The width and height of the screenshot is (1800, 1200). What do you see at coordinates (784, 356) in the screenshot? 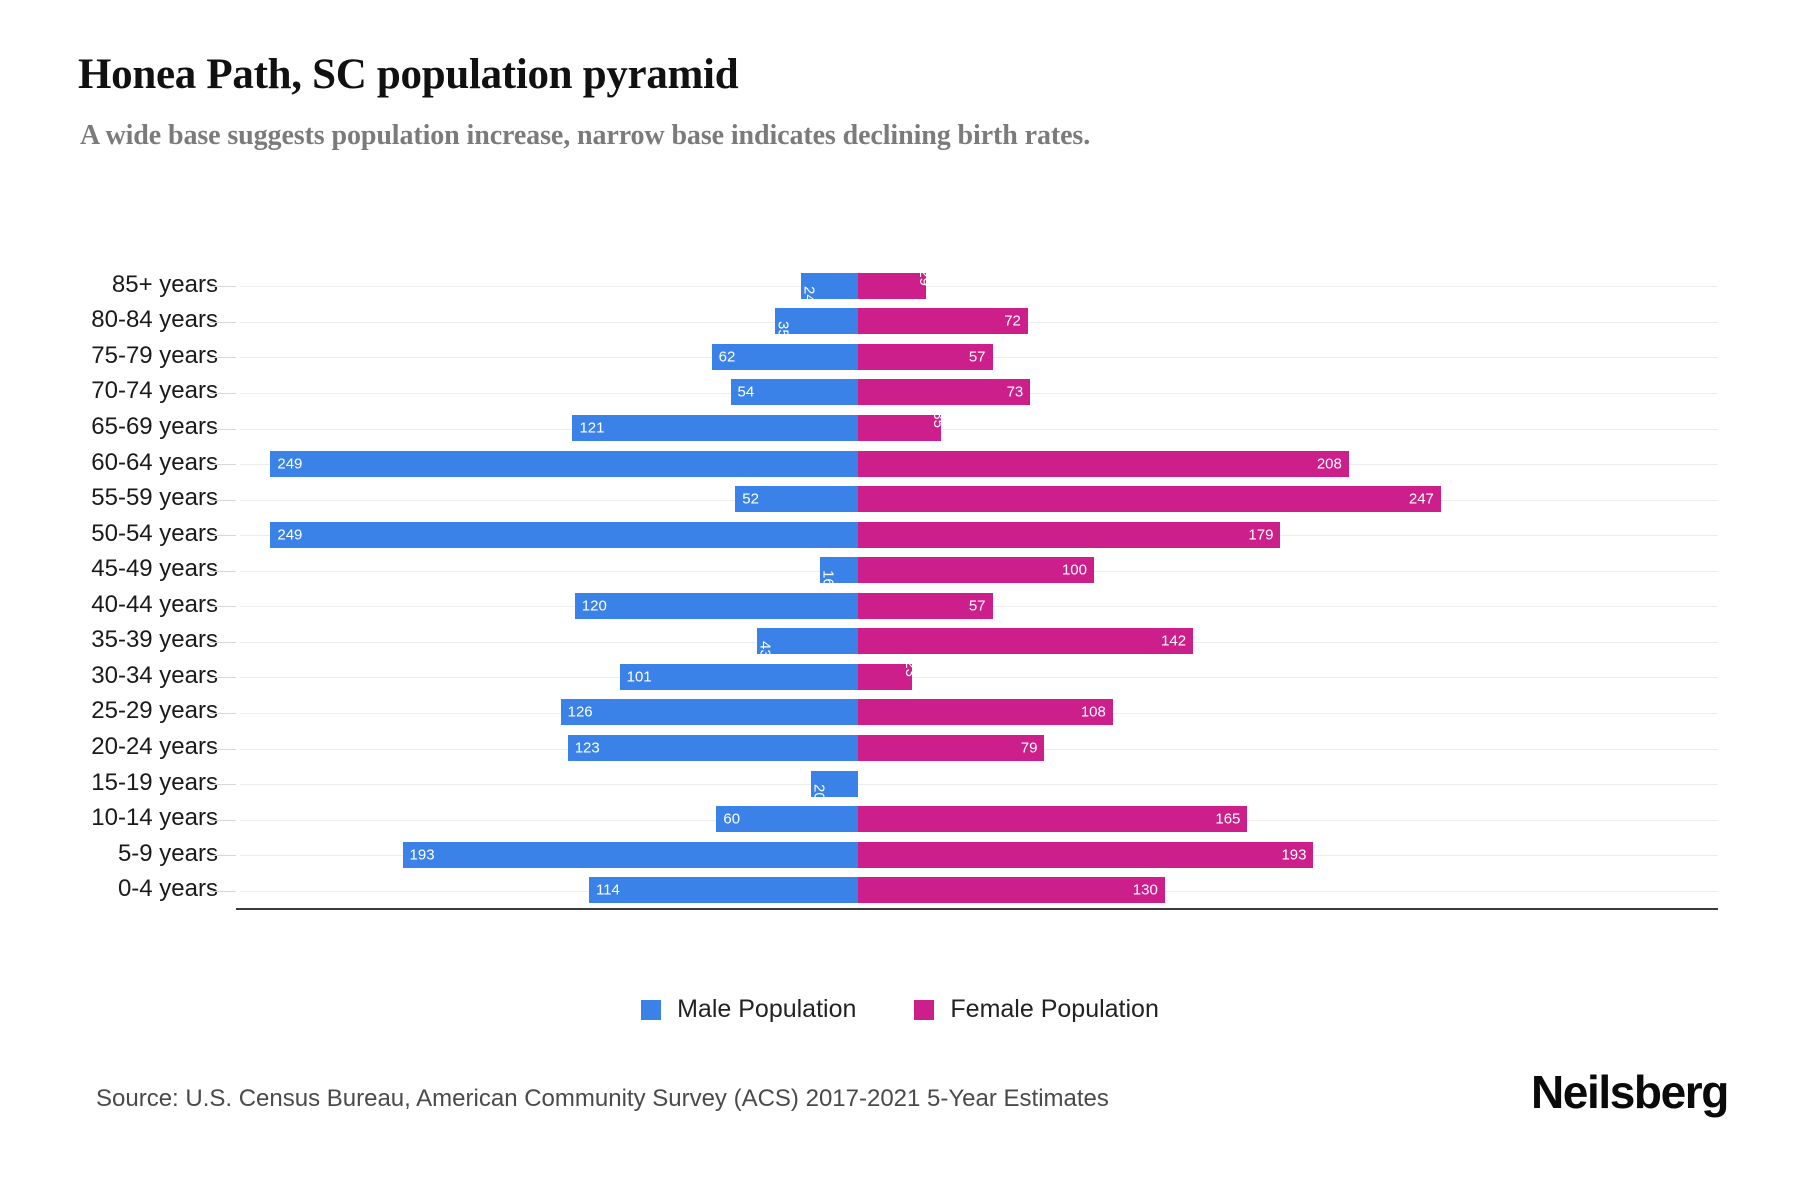
I see `bar-male-75-79-years: 62` at bounding box center [784, 356].